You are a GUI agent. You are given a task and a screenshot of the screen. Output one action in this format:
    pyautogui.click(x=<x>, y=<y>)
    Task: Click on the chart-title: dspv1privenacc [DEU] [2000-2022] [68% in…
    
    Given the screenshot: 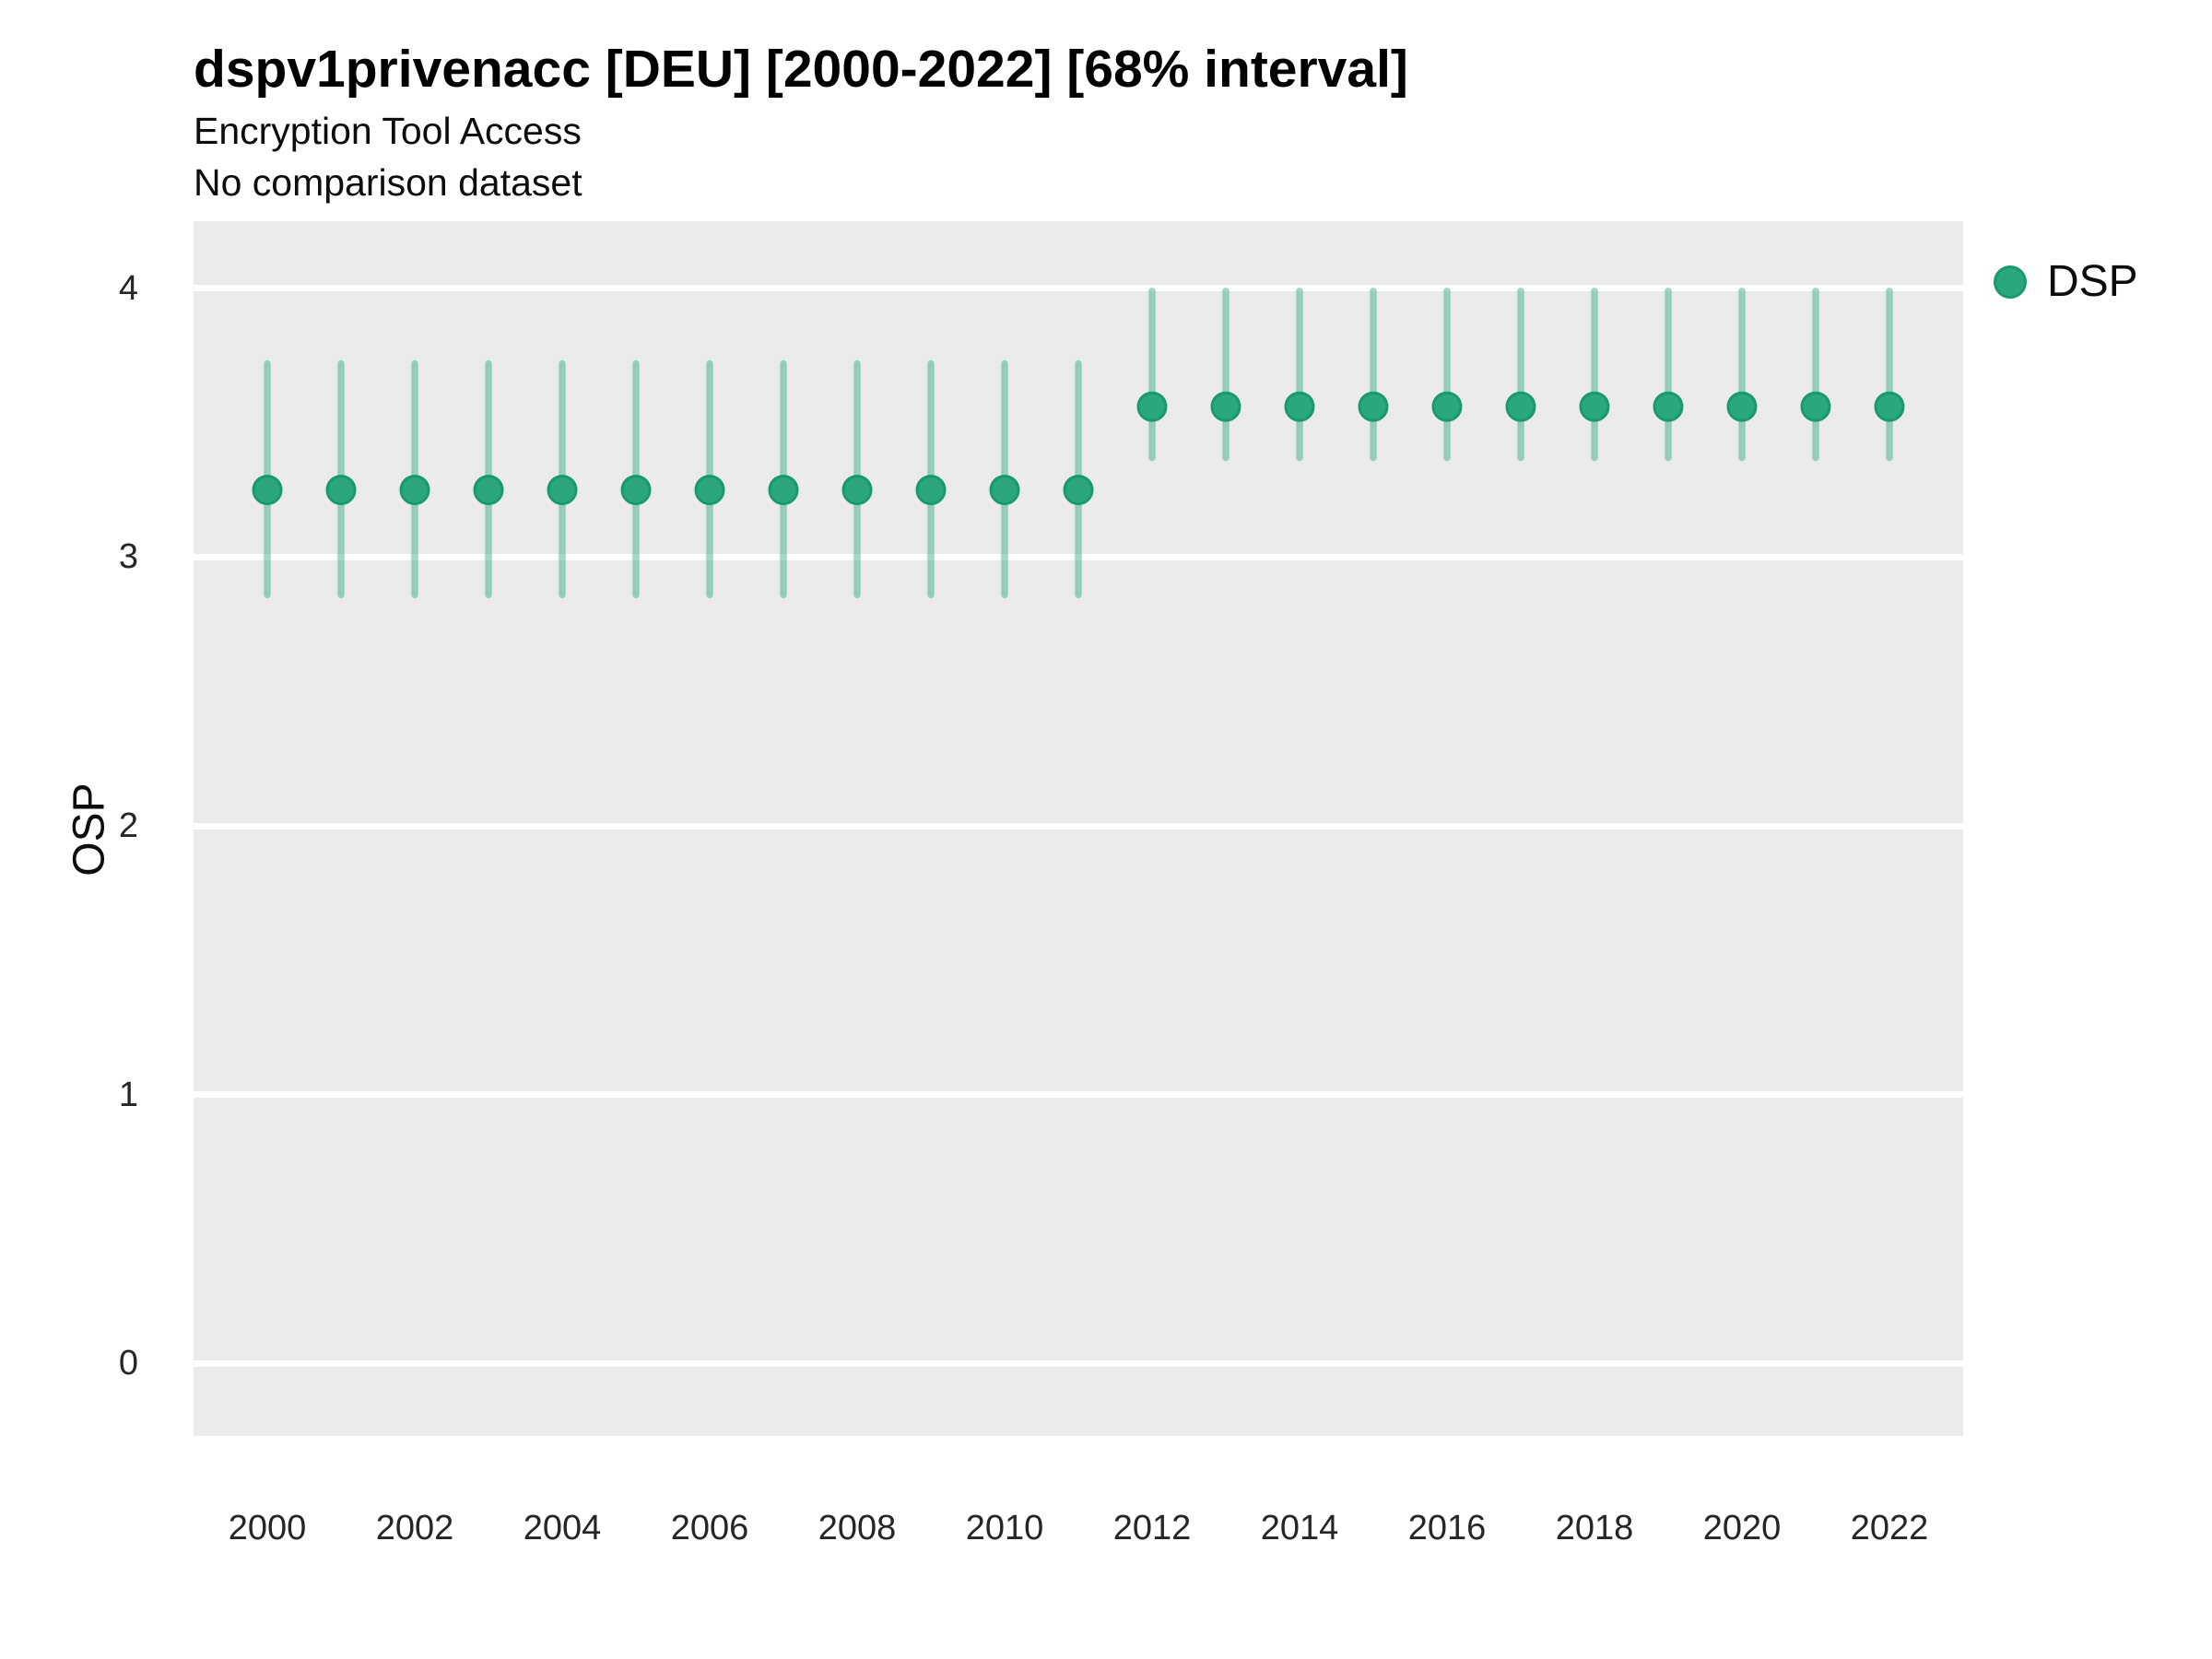 What is the action you would take?
    pyautogui.click(x=801, y=69)
    